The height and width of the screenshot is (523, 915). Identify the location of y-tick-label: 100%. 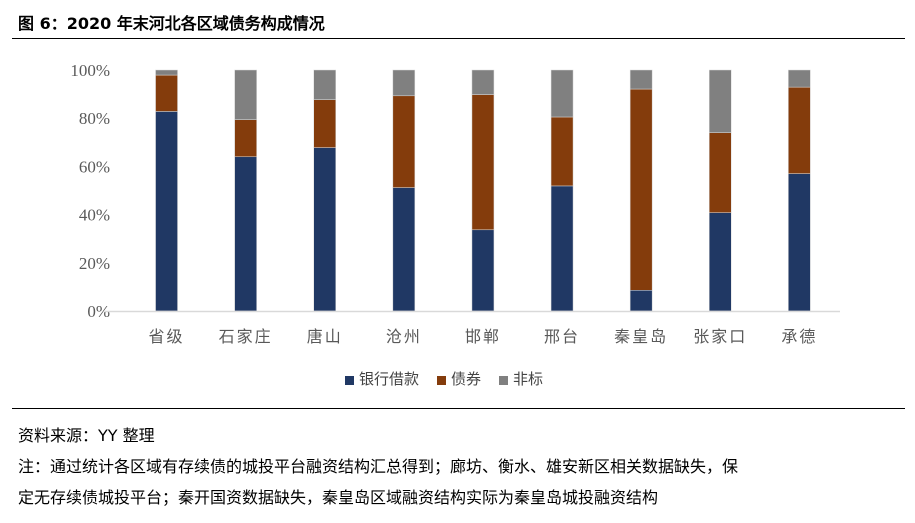
(90, 70).